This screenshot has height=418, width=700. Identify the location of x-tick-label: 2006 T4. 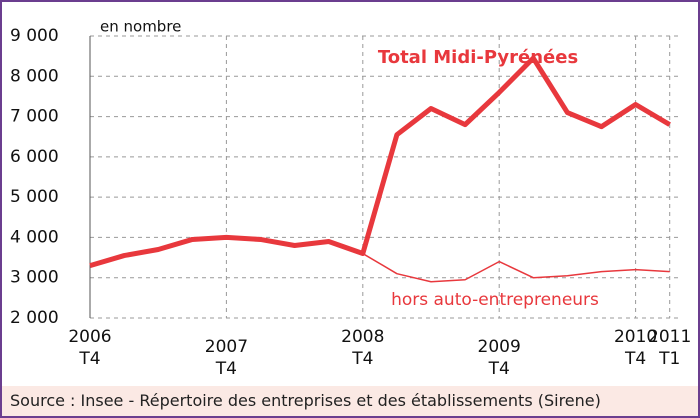
(90, 348).